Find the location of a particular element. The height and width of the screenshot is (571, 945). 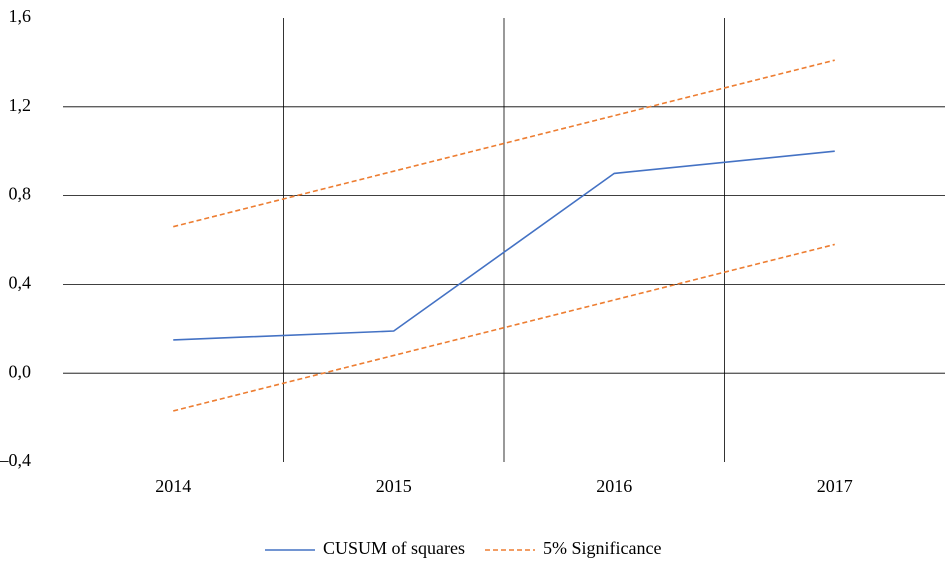

legend-label: CUSUM of squares is located at coordinates (394, 548).